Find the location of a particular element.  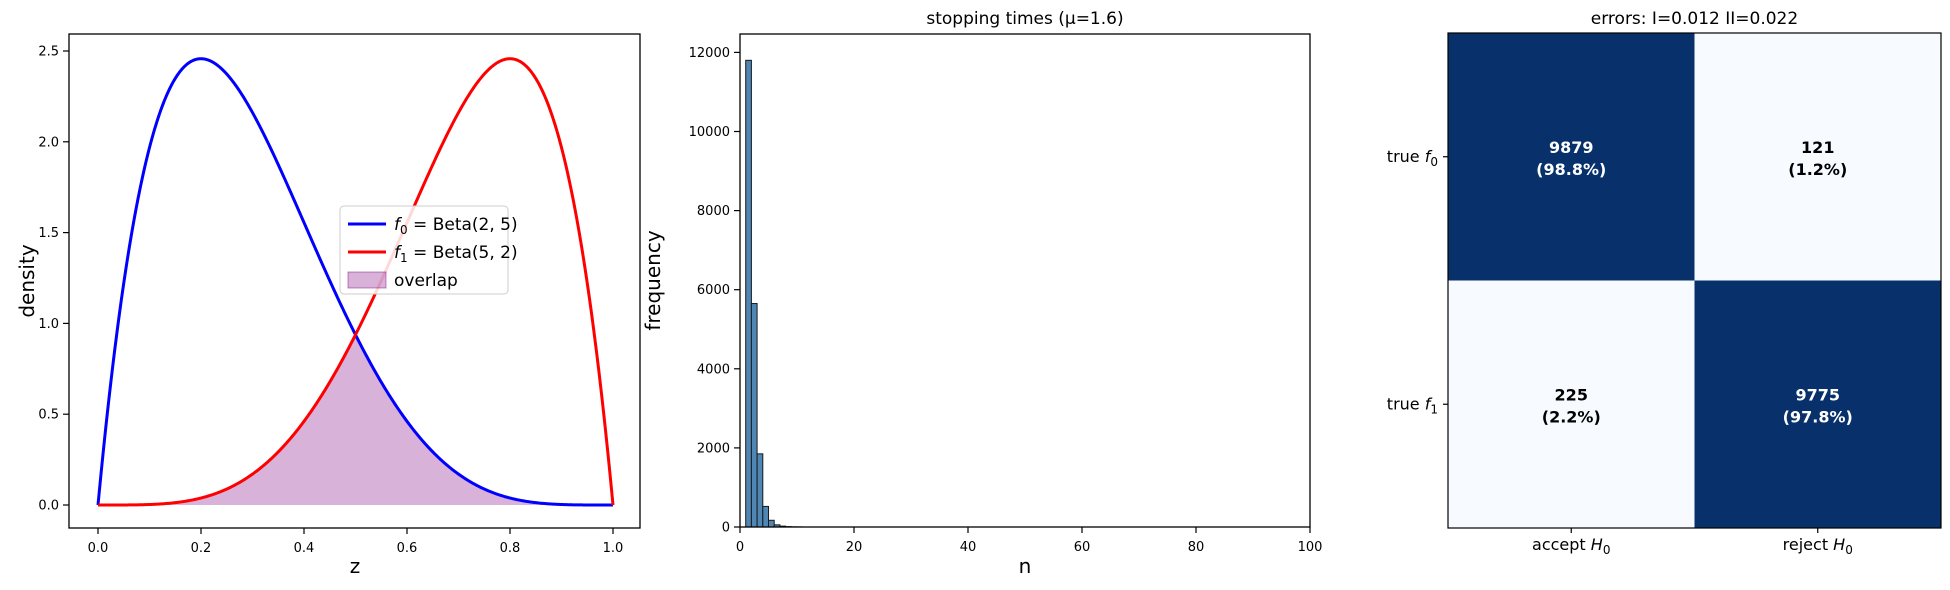

matrix-cell-percent: (1.2%) is located at coordinates (1817, 169).